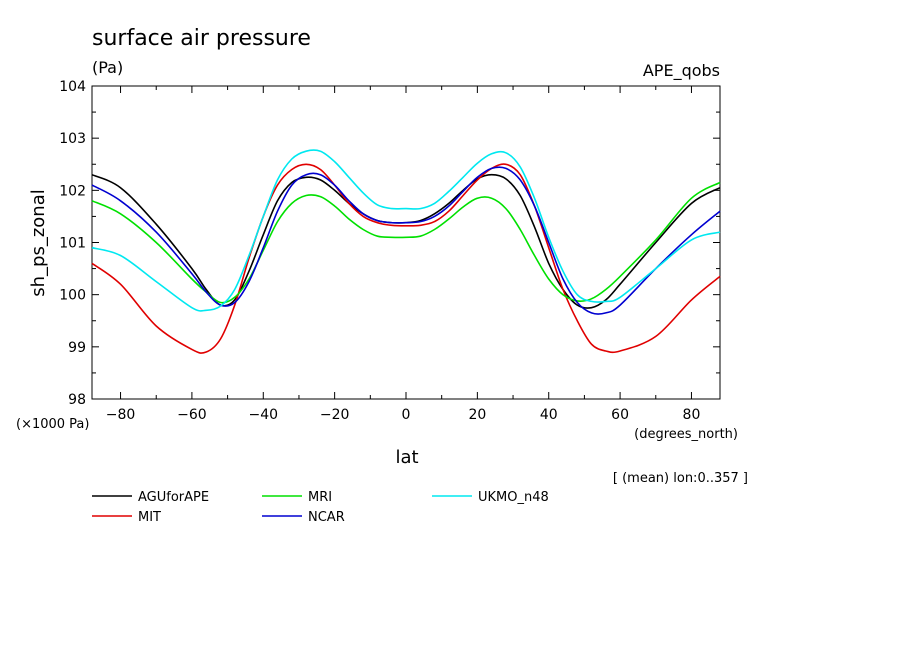 The height and width of the screenshot is (654, 904). Describe the element at coordinates (320, 507) in the screenshot. I see `legend: AGUforAPE MIT MRI NCAR UKMO_n48` at that location.